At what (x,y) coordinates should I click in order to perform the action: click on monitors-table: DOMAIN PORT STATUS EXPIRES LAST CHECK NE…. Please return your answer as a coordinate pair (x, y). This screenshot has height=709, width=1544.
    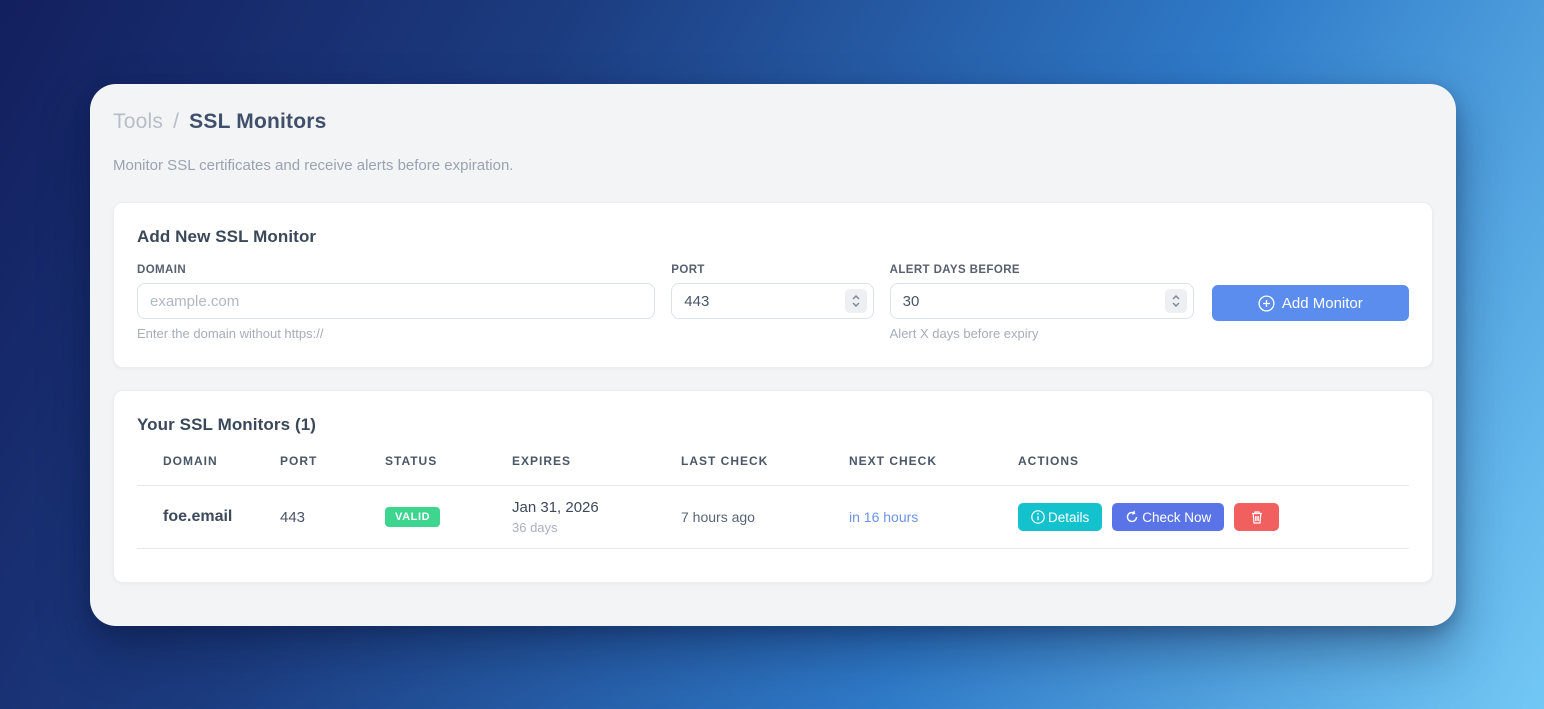
    Looking at the image, I should click on (773, 501).